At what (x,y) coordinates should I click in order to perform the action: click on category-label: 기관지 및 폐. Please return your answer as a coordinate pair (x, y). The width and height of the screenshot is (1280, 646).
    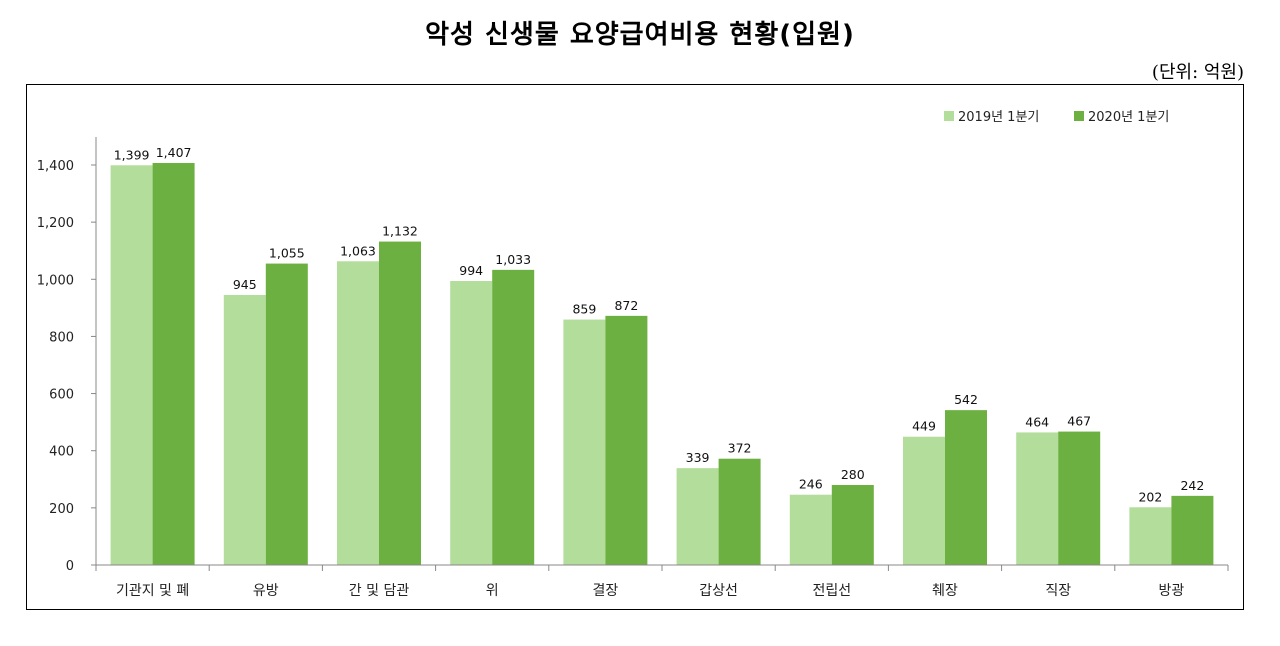
    Looking at the image, I should click on (152, 591).